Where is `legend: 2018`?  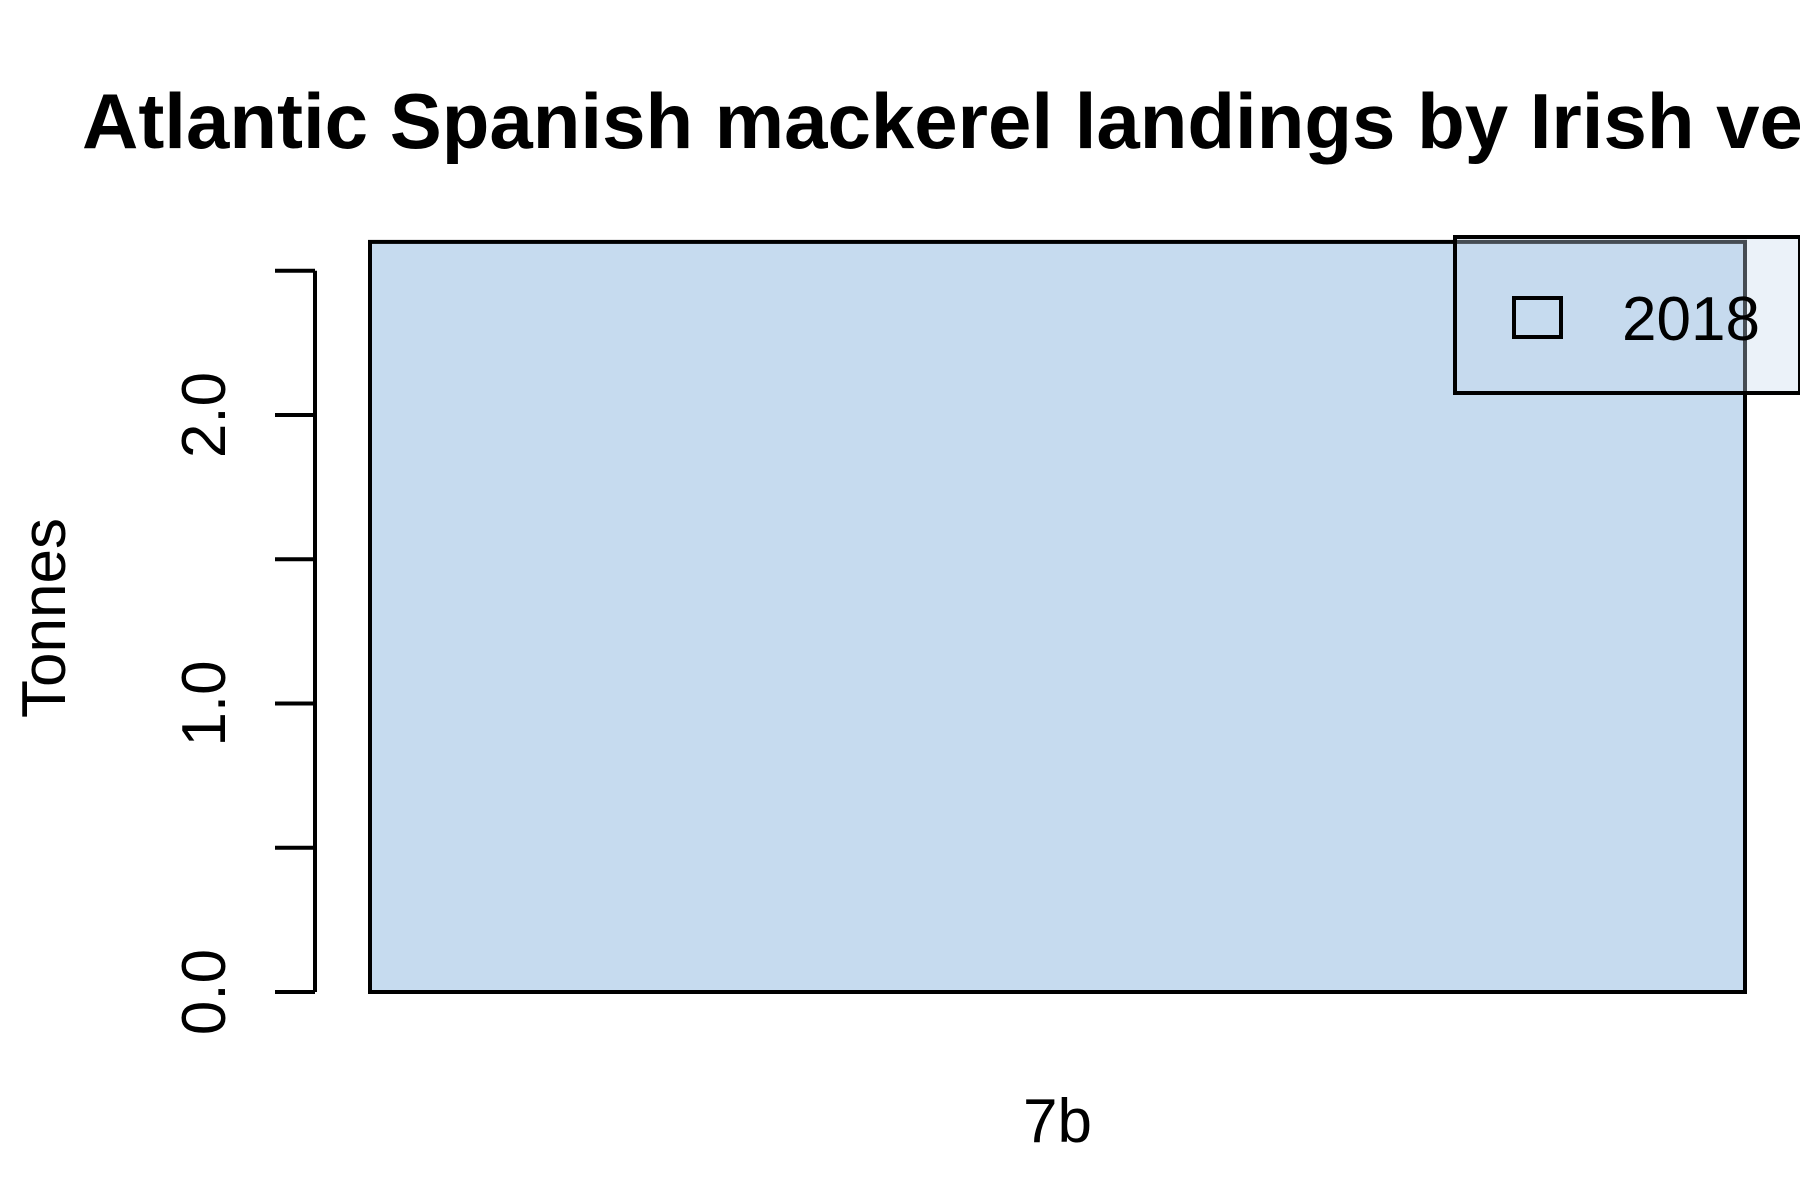 legend: 2018 is located at coordinates (1626, 315).